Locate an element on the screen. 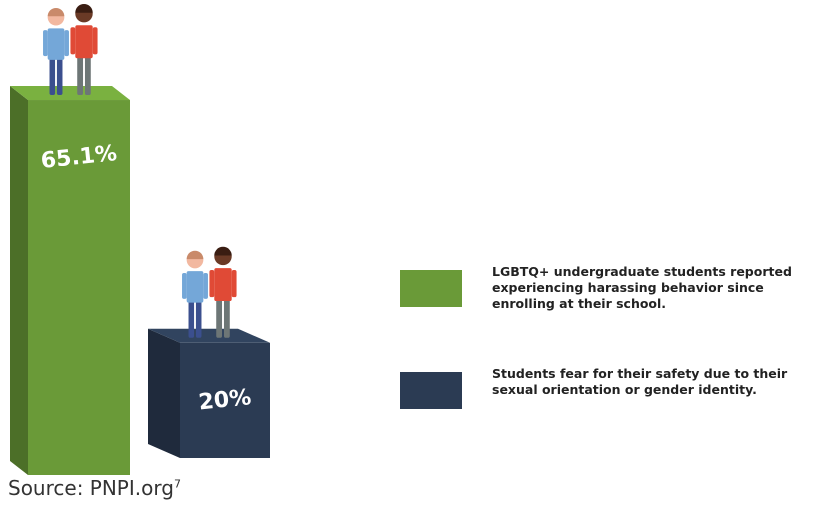  source: Source: PNPI.org7 is located at coordinates (94, 488).